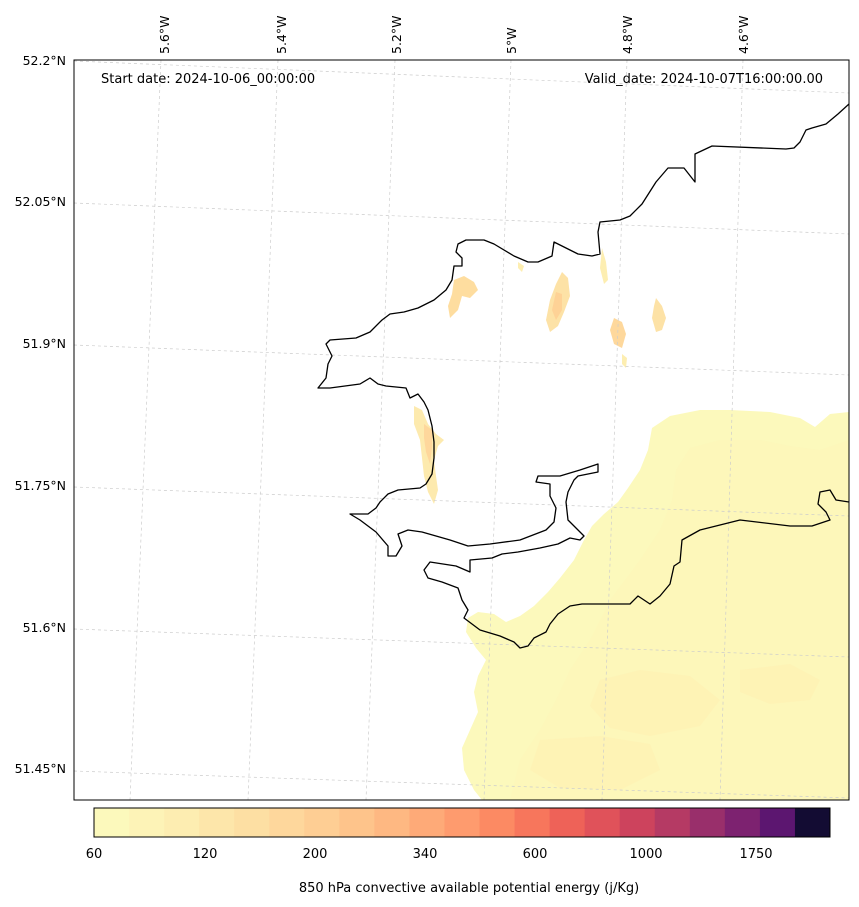  What do you see at coordinates (396, 35) in the screenshot?
I see `lon-label: 5.2°W` at bounding box center [396, 35].